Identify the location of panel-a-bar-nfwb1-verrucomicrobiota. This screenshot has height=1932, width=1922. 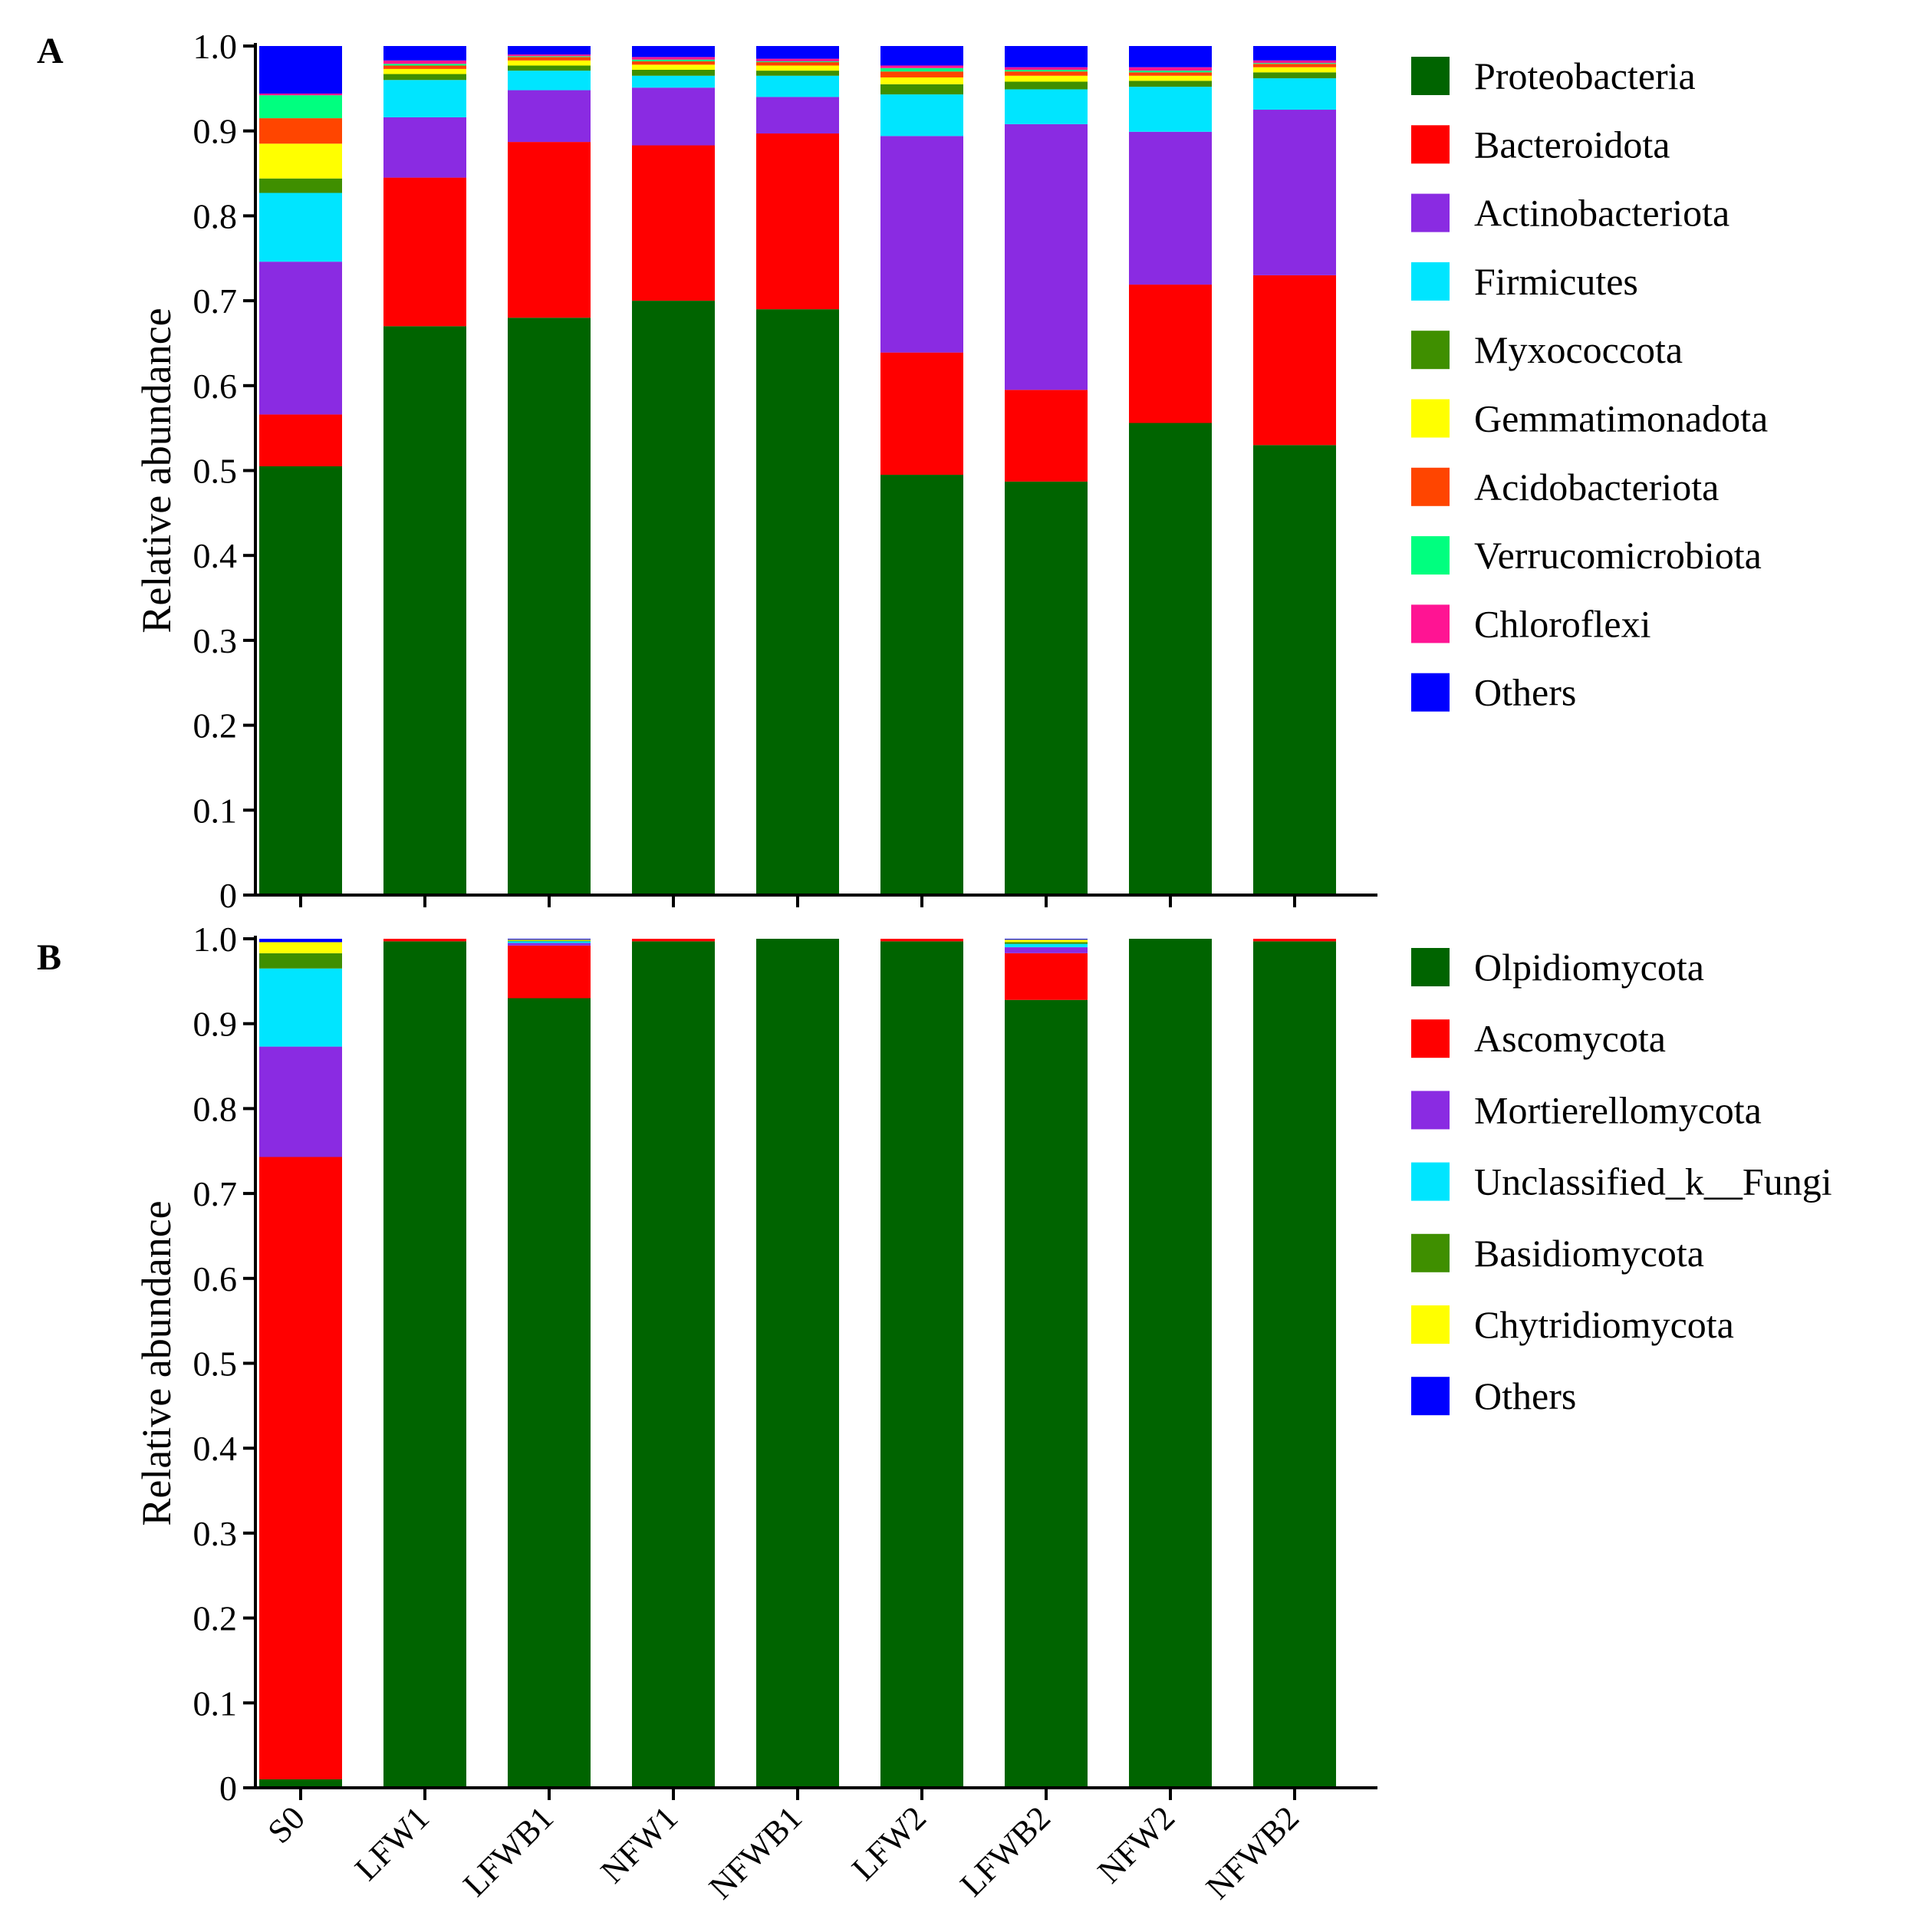
(797, 62).